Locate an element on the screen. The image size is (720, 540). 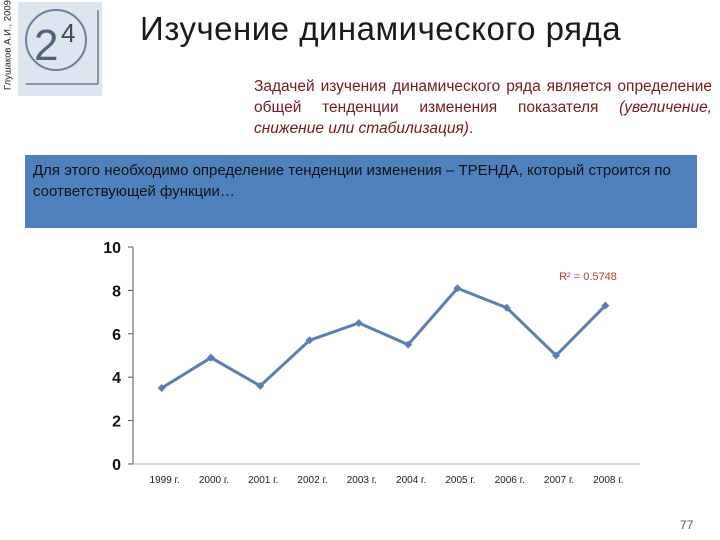
author: Глушаков А.И., 2009 is located at coordinates (8, 45).